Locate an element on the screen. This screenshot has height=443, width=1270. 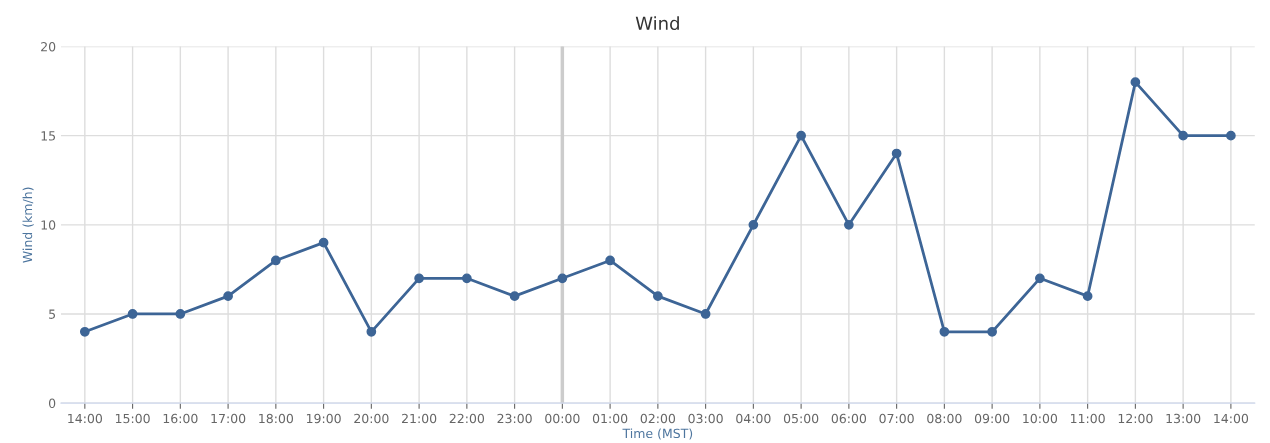
x-tick-label: 16:00 is located at coordinates (180, 418).